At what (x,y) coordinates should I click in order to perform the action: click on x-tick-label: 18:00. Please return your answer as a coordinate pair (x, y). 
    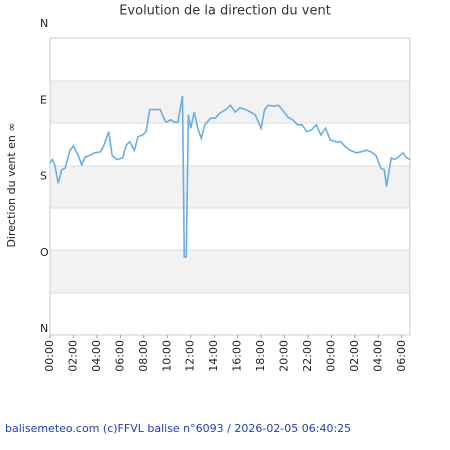
    Looking at the image, I should click on (260, 356).